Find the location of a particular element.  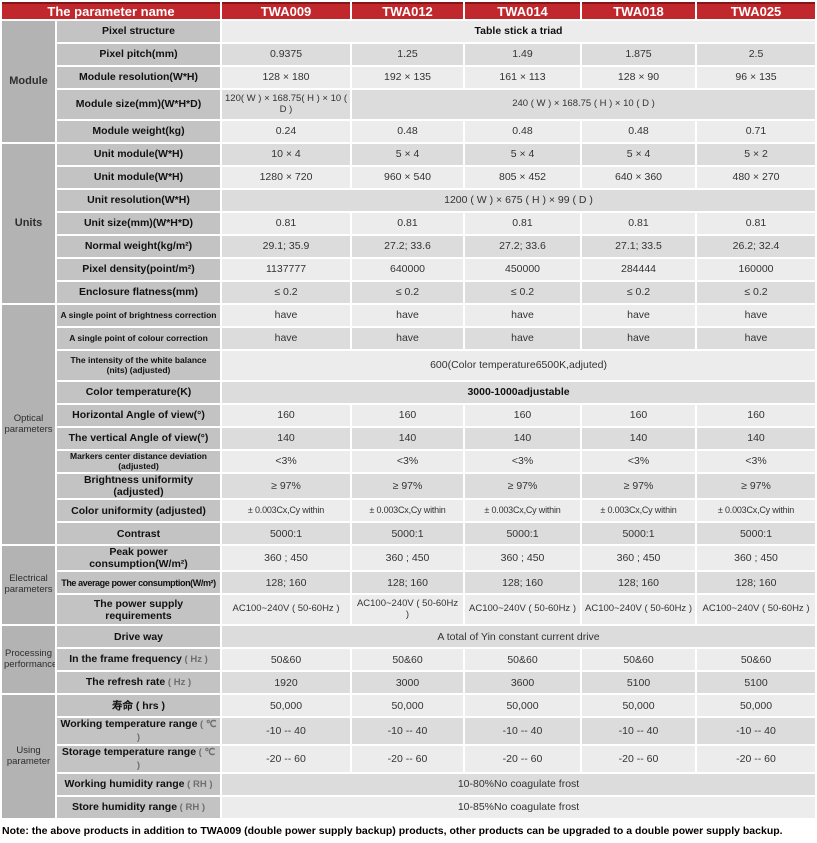

value-cell: 240 ( W ) × 168.75 ( H ) × 10 ( D ) is located at coordinates (584, 104).